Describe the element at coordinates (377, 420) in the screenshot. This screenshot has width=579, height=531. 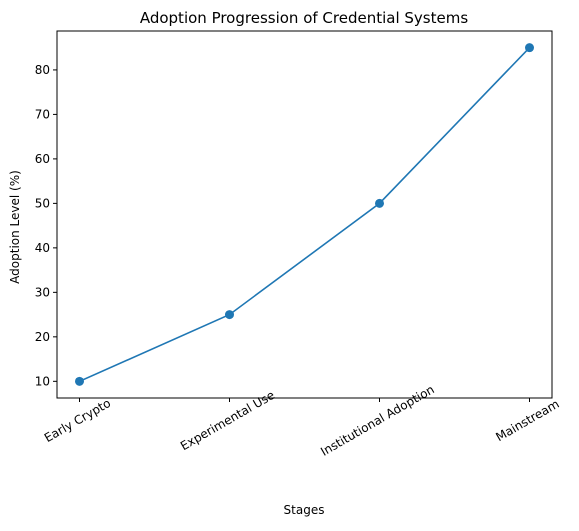
I see `x-tick-label: Institutional Adoption` at that location.